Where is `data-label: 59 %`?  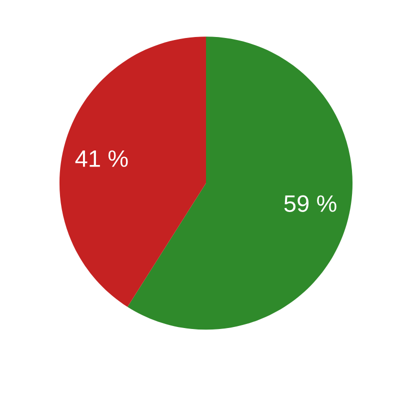
data-label: 59 % is located at coordinates (310, 203).